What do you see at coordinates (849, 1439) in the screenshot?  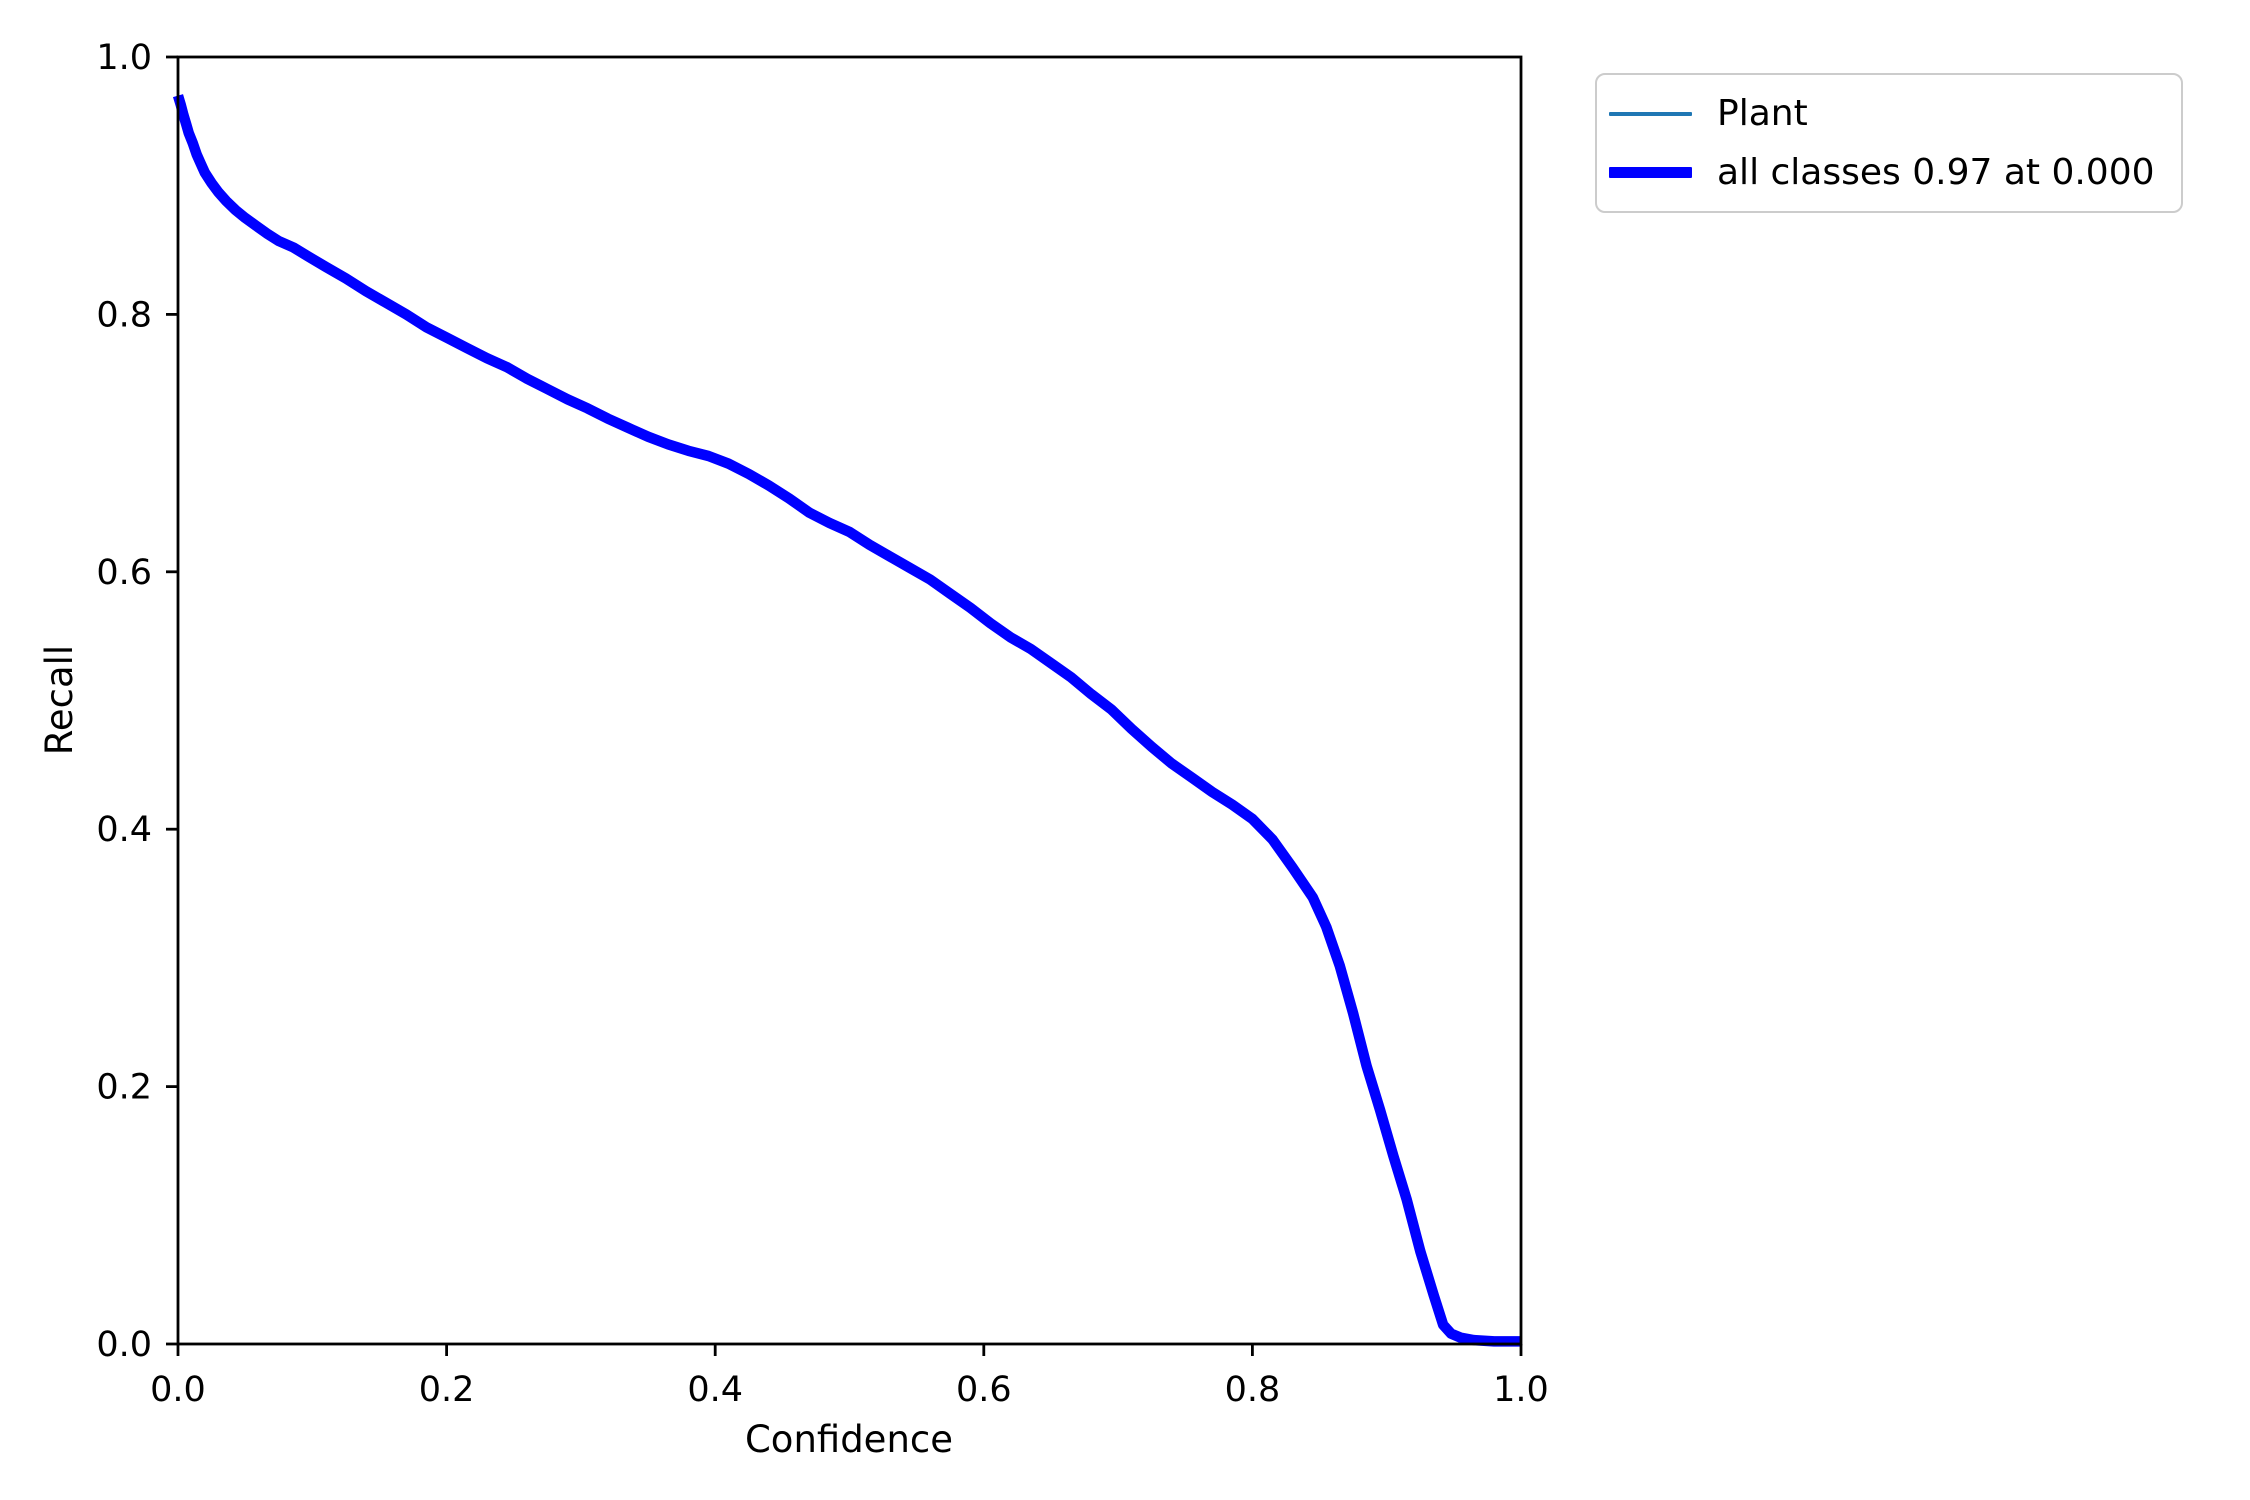 I see `x-axis-label: Confidence` at bounding box center [849, 1439].